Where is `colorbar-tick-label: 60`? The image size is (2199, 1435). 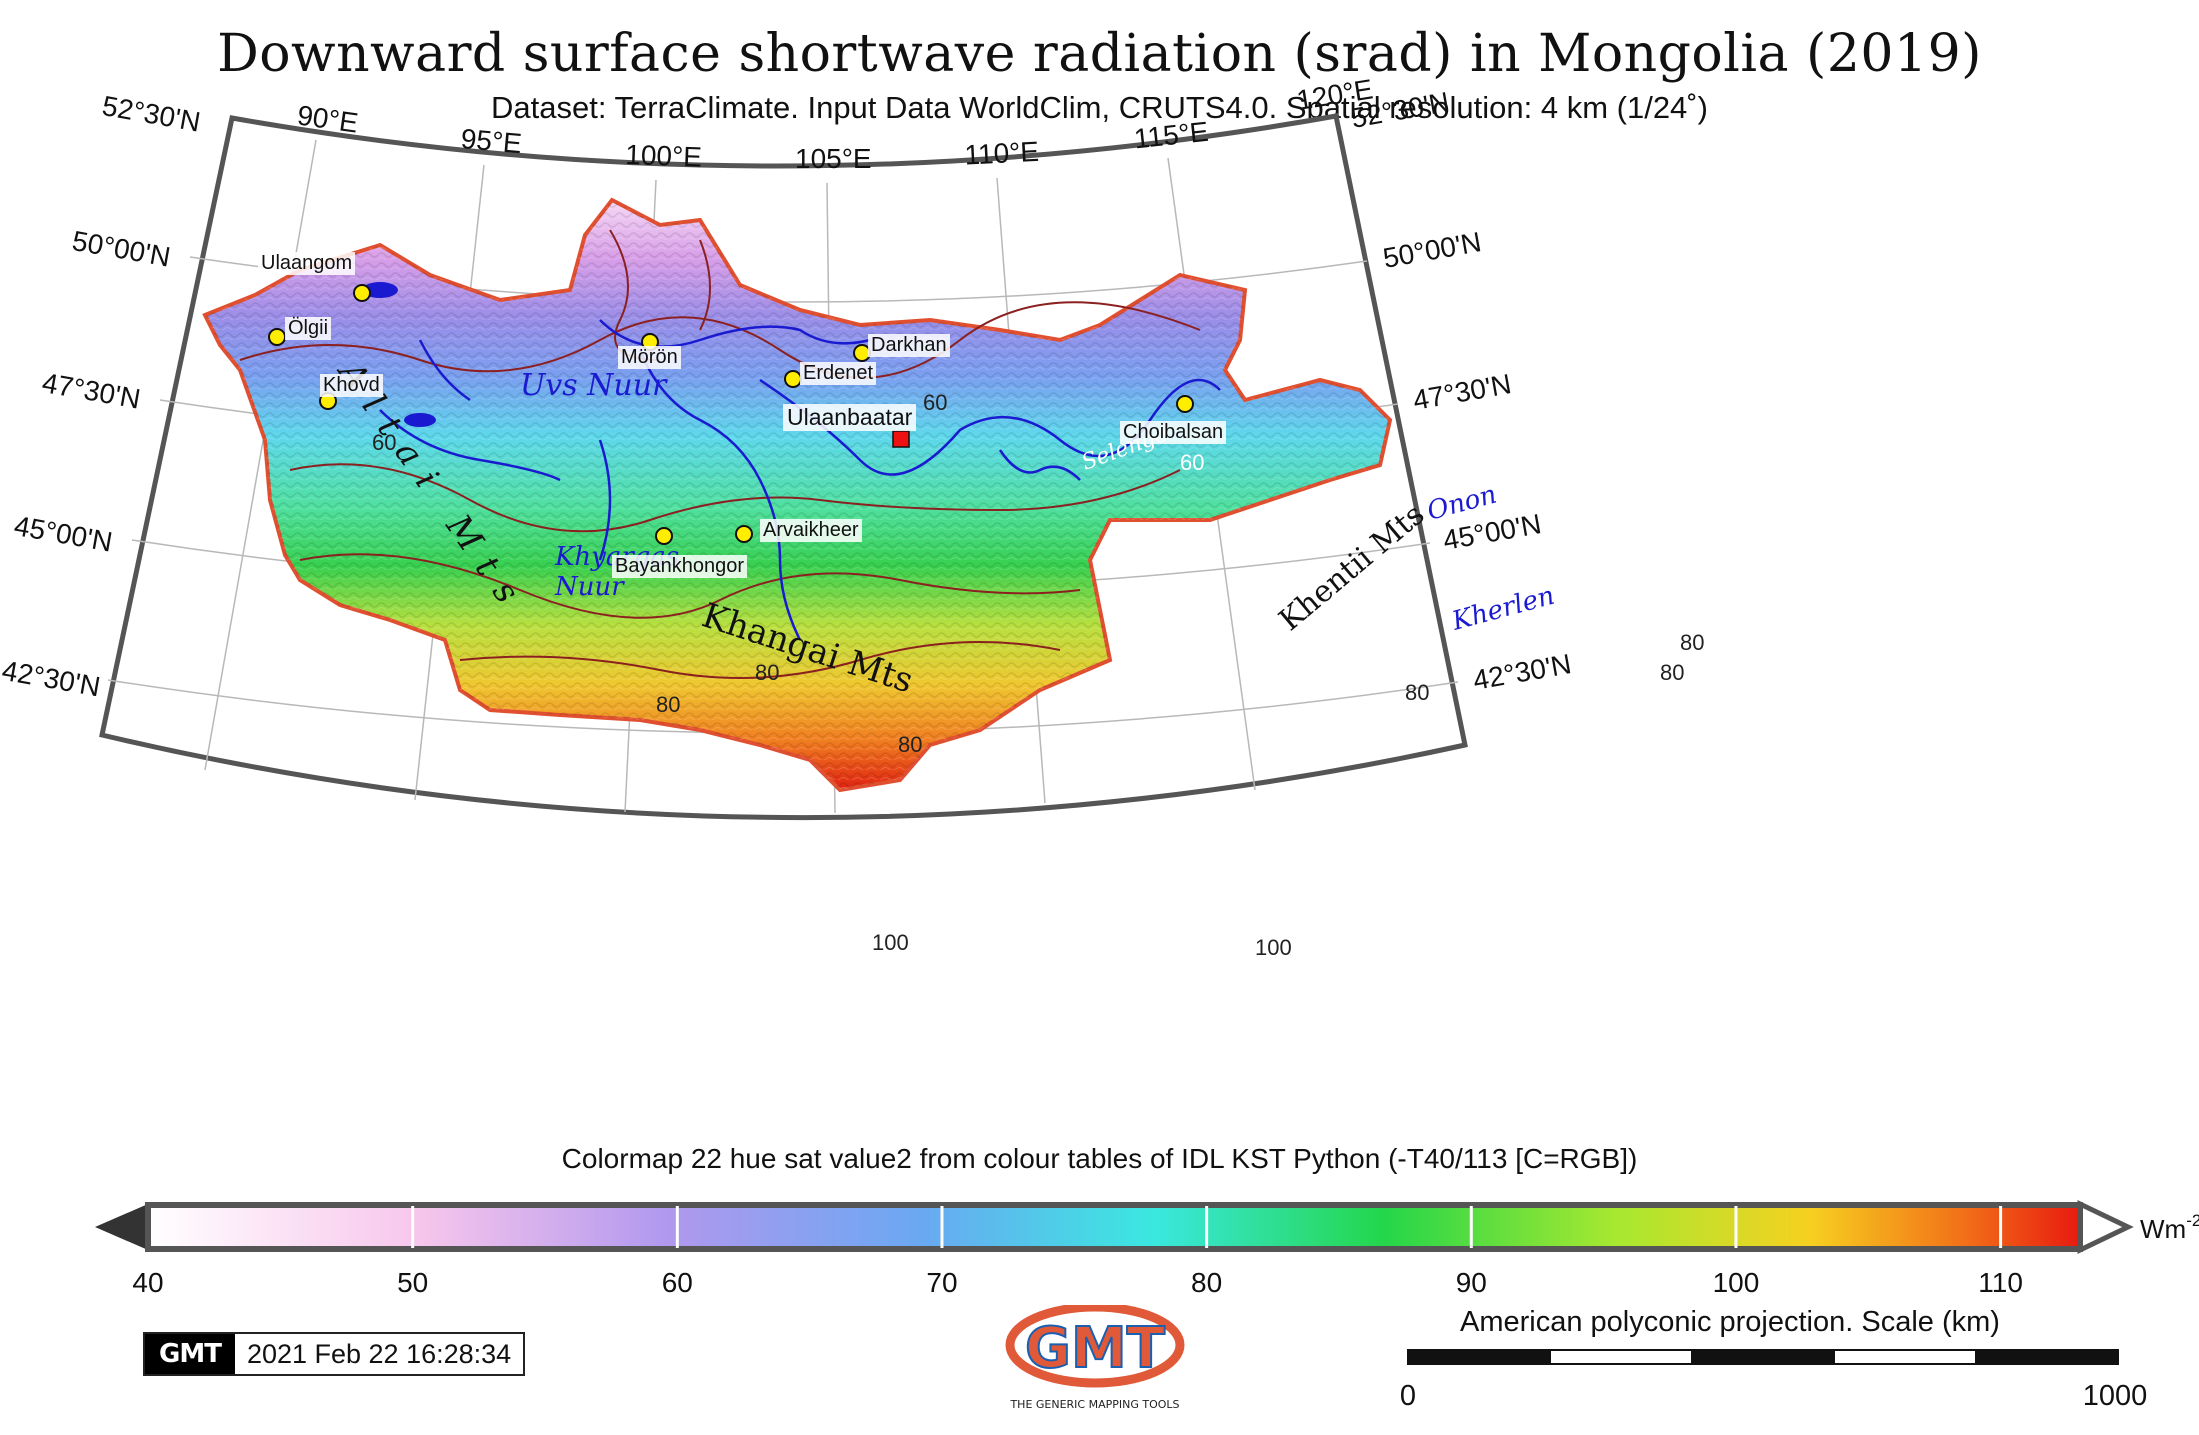 colorbar-tick-label: 60 is located at coordinates (677, 1282).